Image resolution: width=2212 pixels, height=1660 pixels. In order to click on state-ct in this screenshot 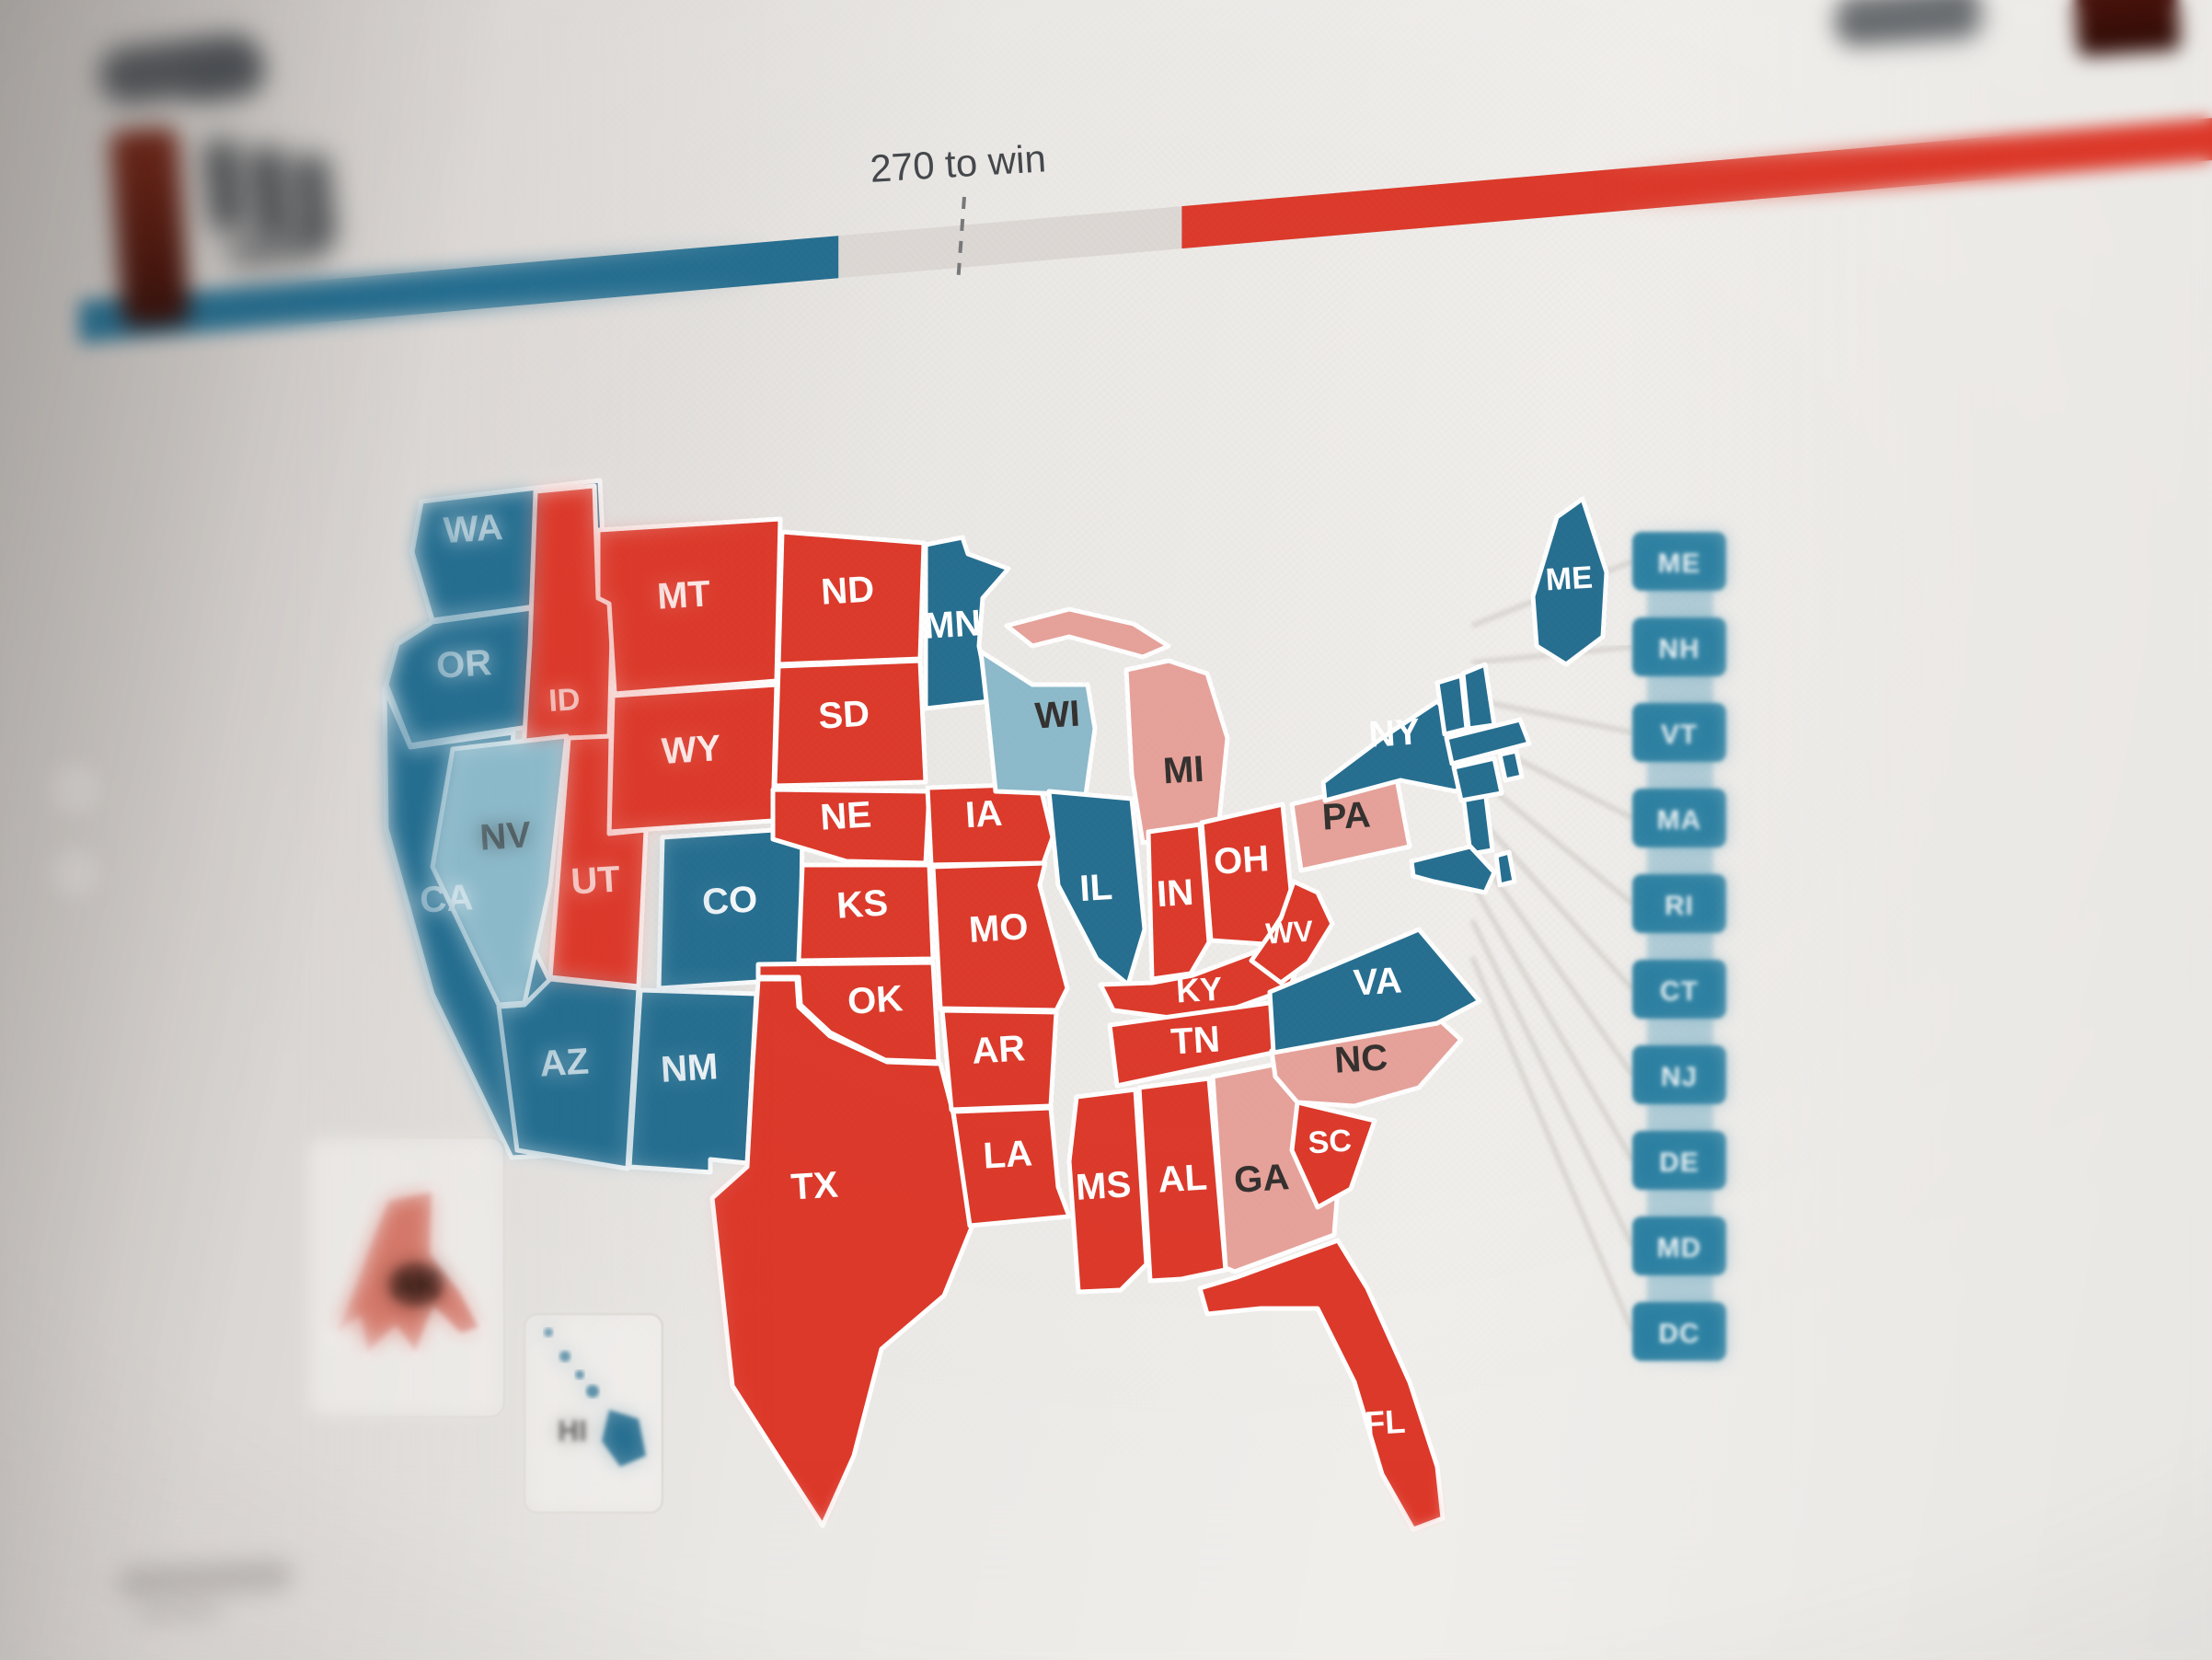, I will do `click(1477, 779)`.